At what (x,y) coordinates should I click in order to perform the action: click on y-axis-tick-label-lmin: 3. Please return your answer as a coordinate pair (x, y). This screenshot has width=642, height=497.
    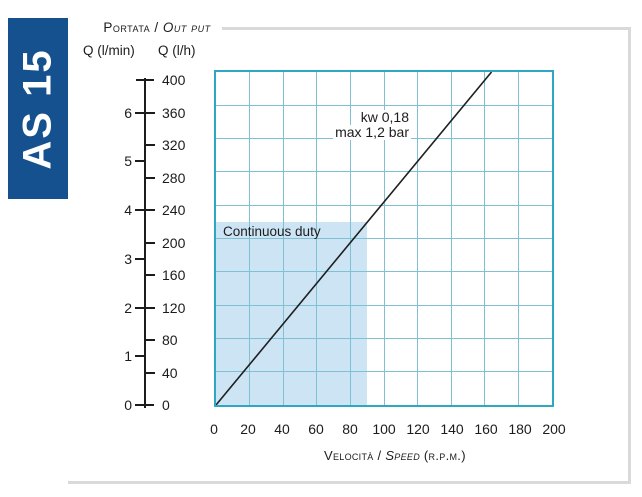
    Looking at the image, I should click on (128, 258).